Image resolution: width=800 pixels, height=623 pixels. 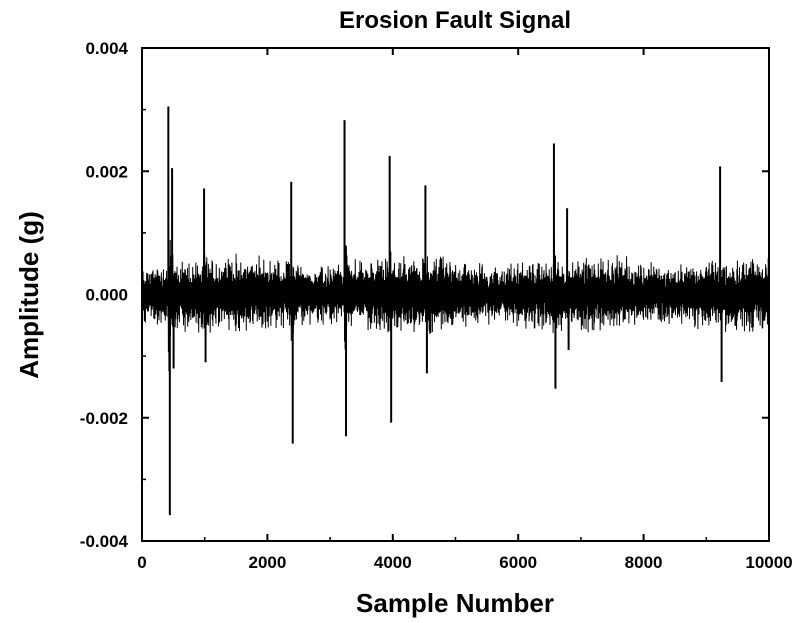 What do you see at coordinates (644, 562) in the screenshot?
I see `x-tick-label: 8000` at bounding box center [644, 562].